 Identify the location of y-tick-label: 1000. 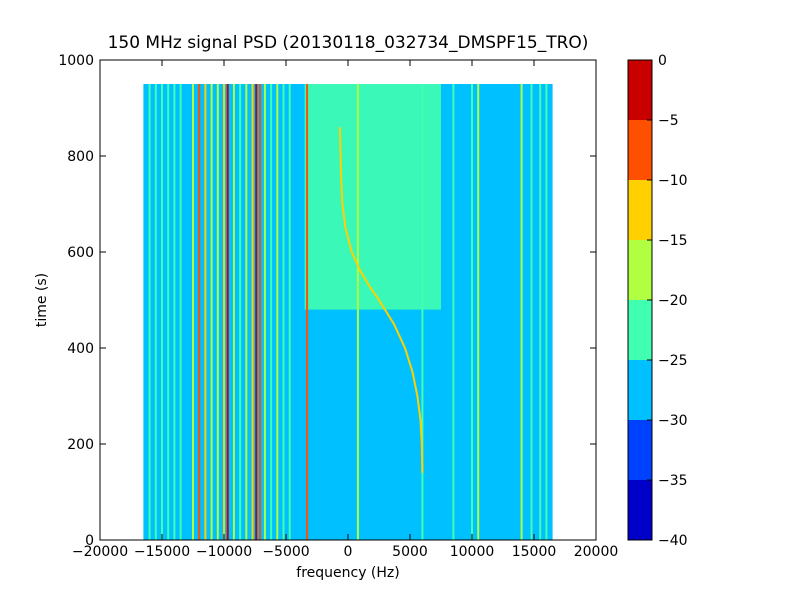
(76, 61).